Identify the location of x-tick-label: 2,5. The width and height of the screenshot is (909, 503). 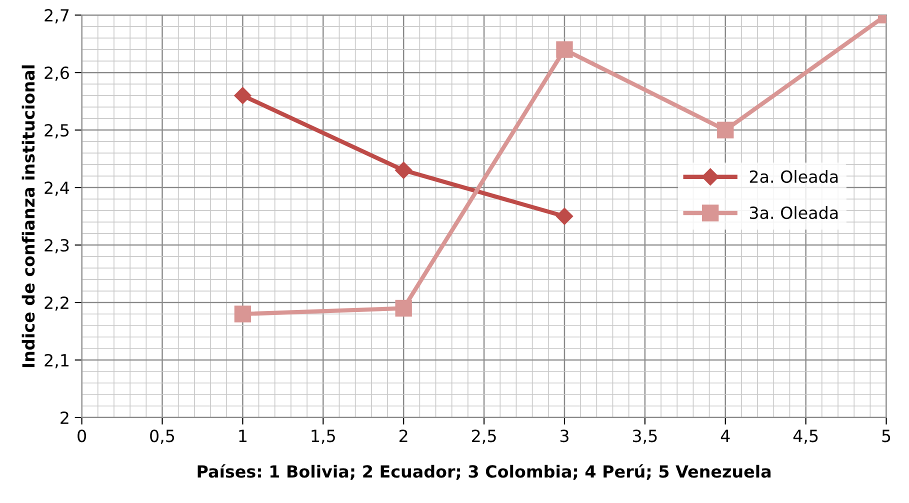
(484, 437).